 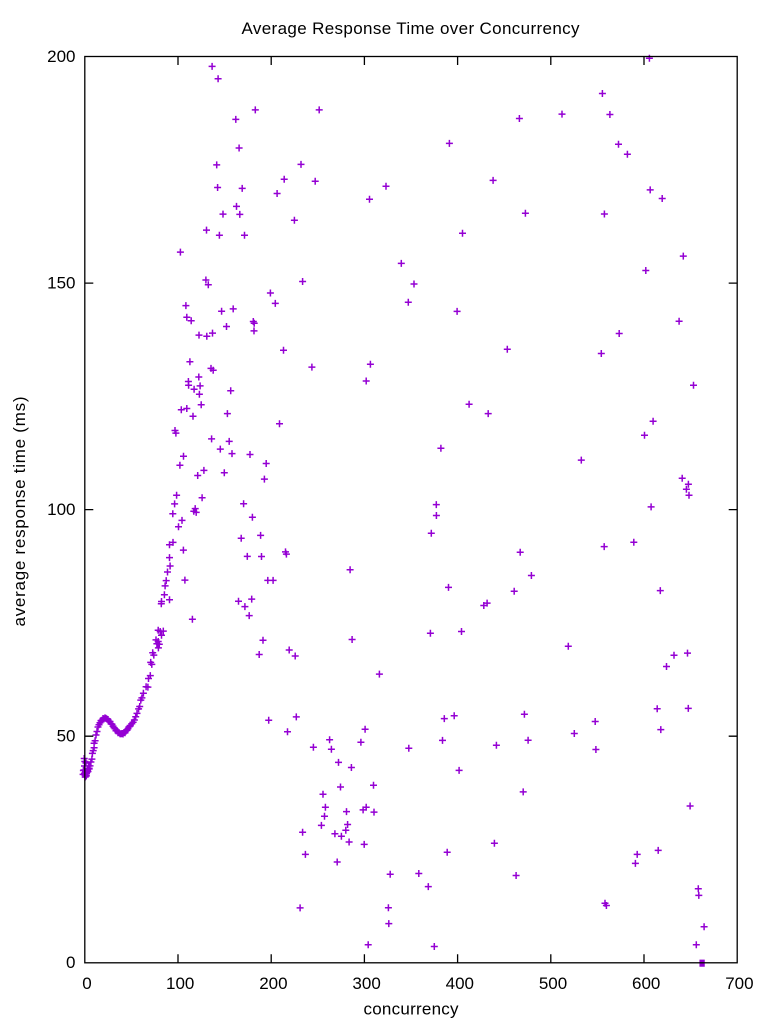 I want to click on svg-text: concurrency, so click(x=412, y=1009).